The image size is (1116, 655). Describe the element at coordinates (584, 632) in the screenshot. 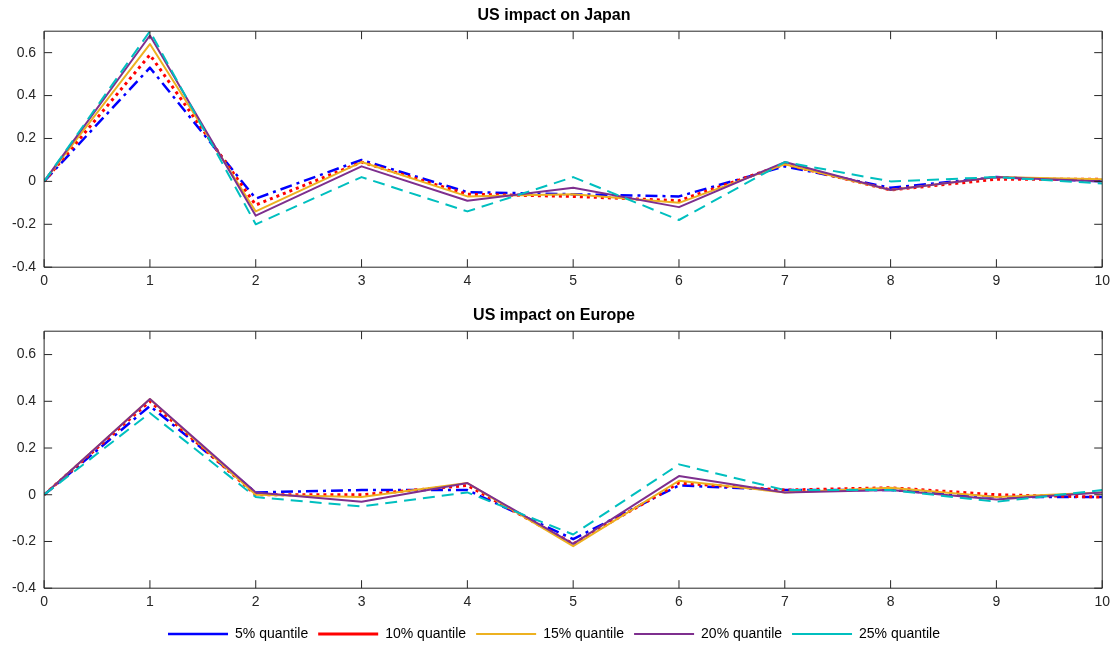

I see `legend-label: 15% quantile` at that location.